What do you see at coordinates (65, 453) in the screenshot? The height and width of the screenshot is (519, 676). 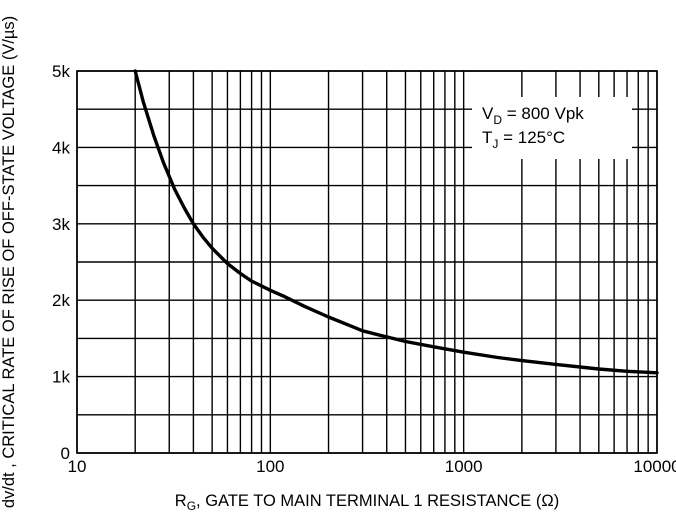 I see `y-tick-label: 0` at bounding box center [65, 453].